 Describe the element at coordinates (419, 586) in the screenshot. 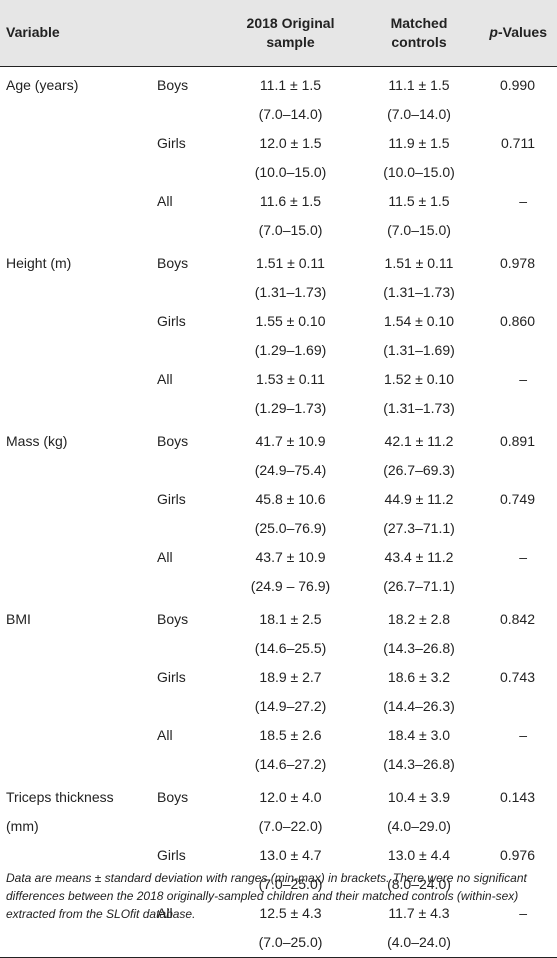

I see `matched-range-cell: (26.7–71.1)` at that location.